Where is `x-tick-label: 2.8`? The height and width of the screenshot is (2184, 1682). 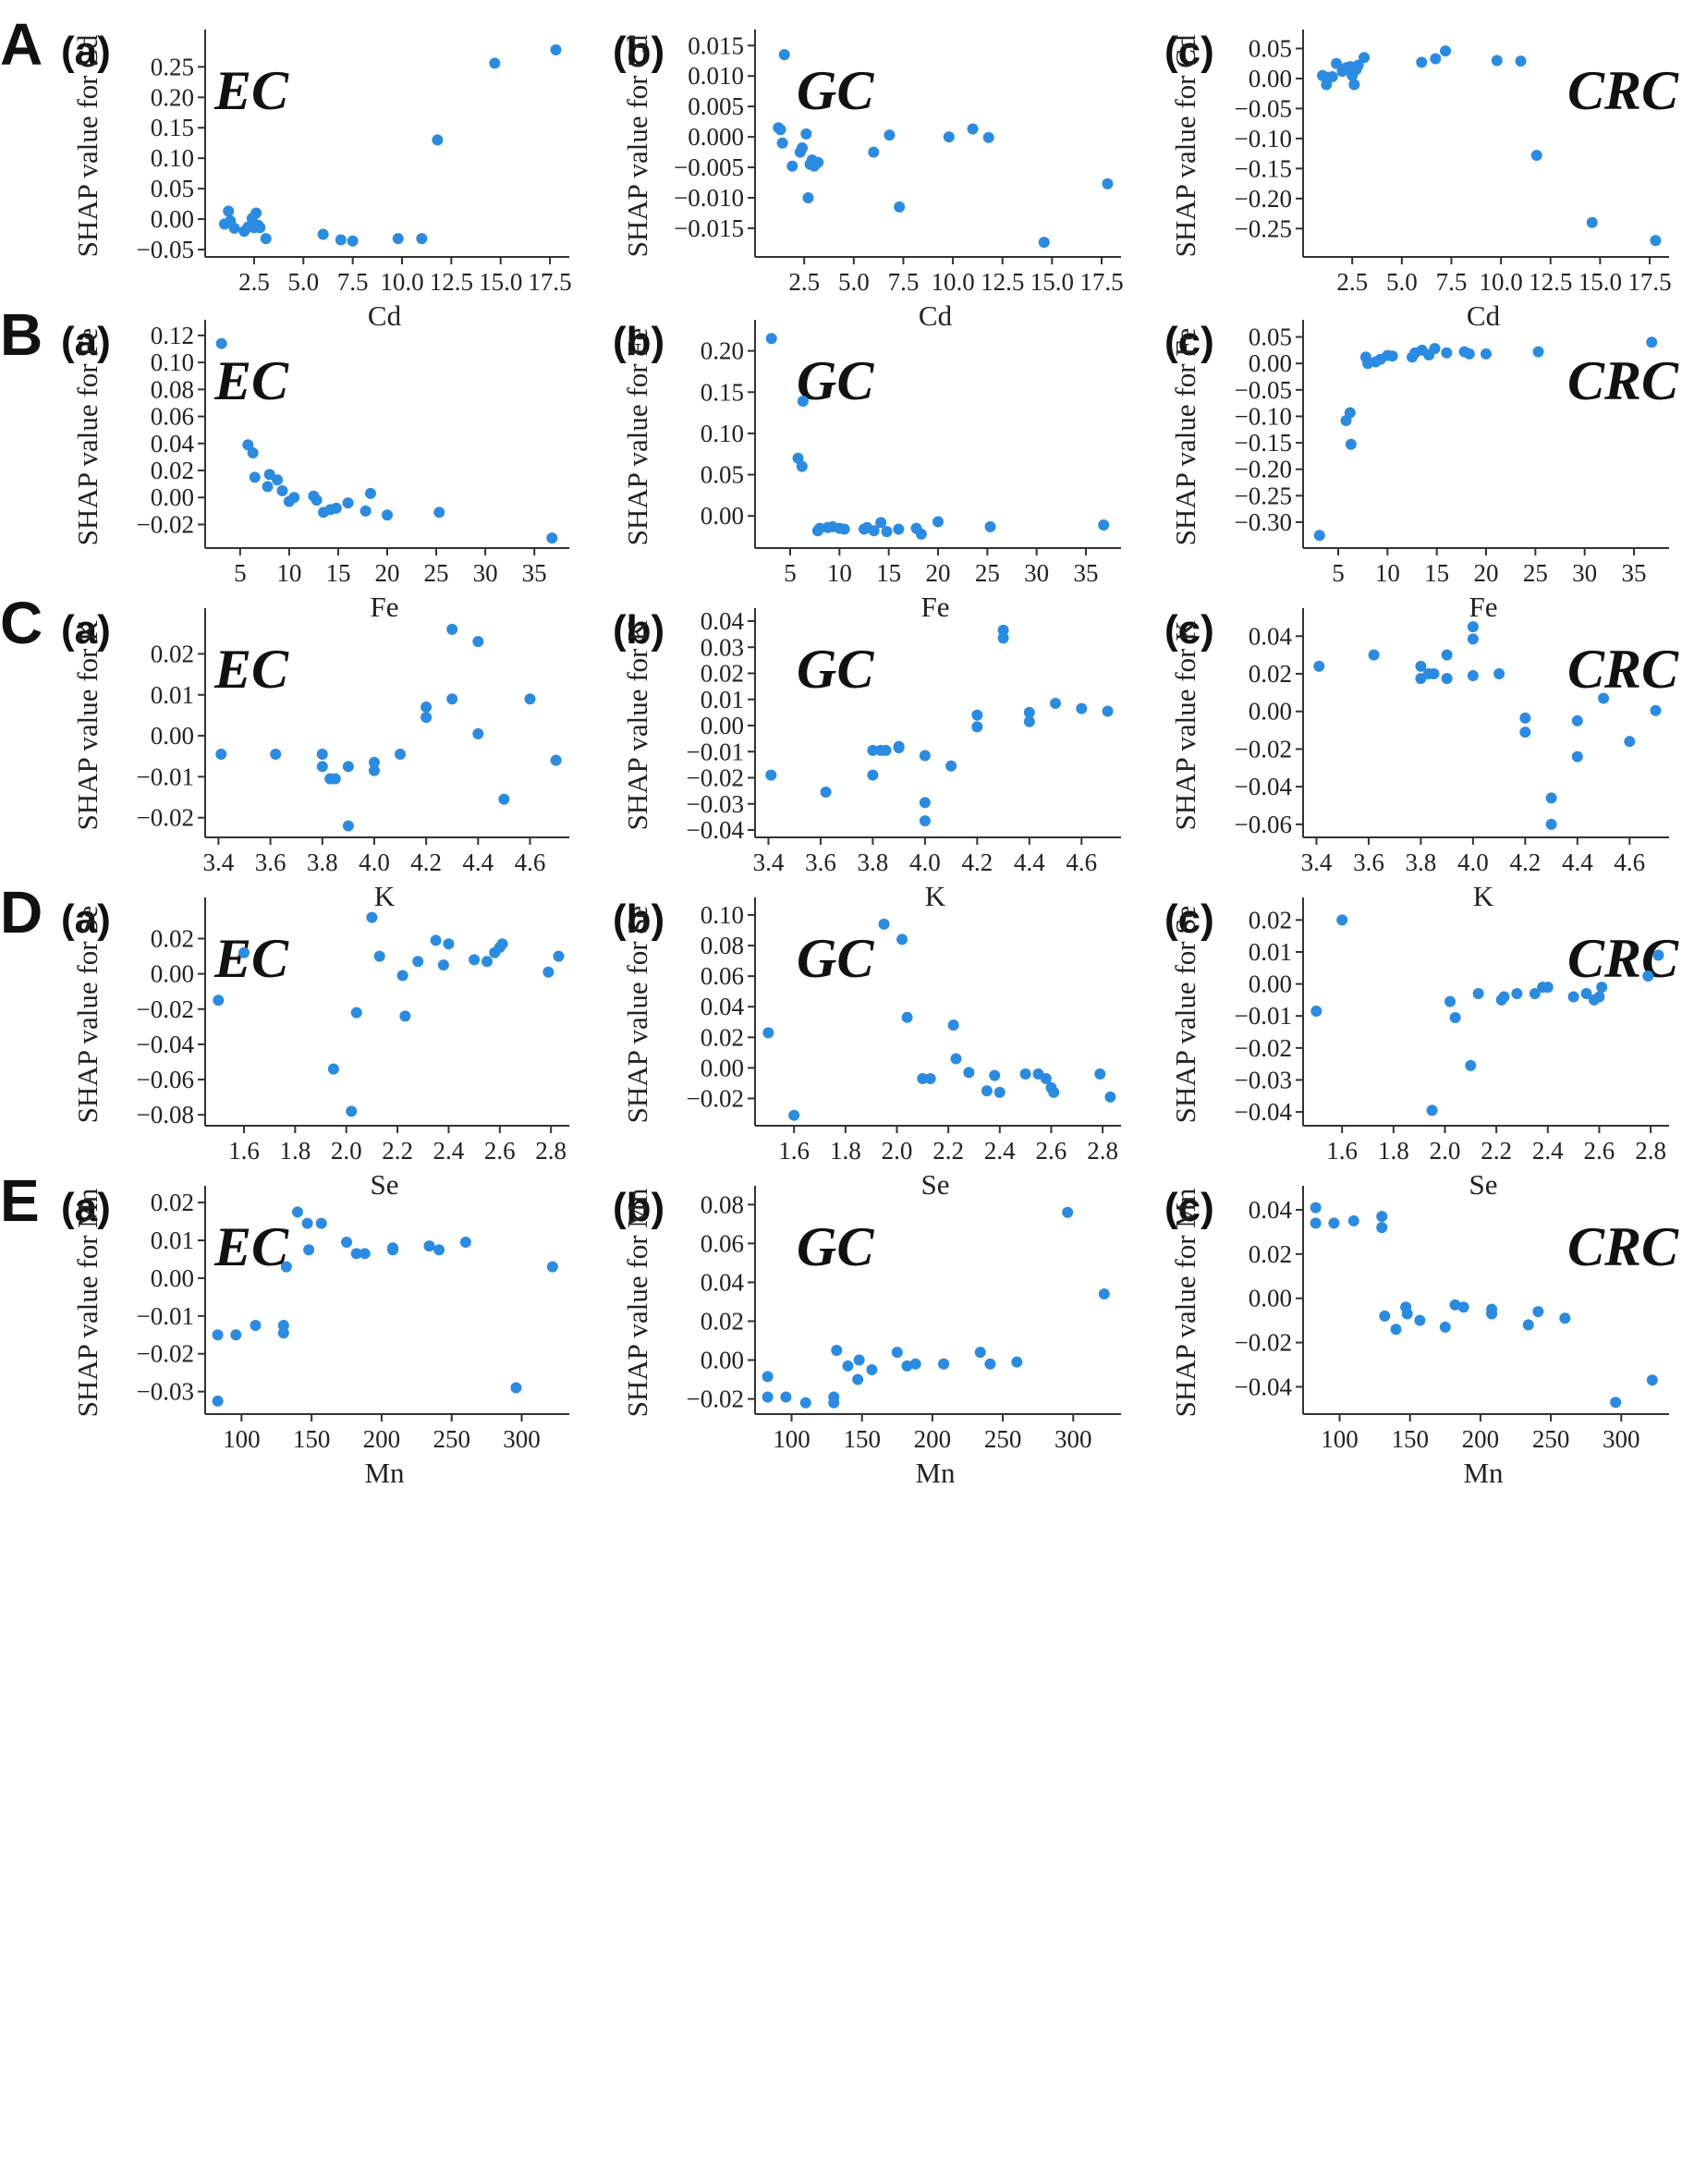
x-tick-label: 2.8 is located at coordinates (551, 1151).